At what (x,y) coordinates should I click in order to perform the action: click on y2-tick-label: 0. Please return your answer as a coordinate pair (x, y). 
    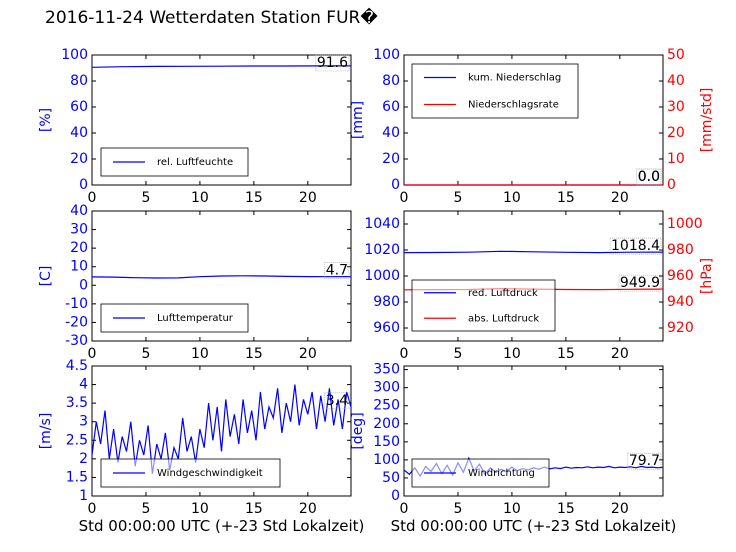
    Looking at the image, I should click on (671, 185).